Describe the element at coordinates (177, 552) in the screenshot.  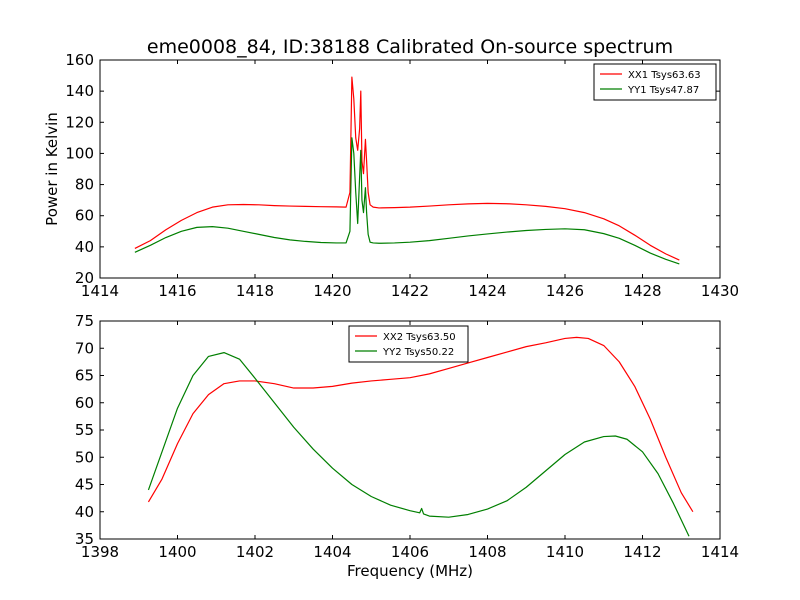
I see `x-tick-label: 1400` at that location.